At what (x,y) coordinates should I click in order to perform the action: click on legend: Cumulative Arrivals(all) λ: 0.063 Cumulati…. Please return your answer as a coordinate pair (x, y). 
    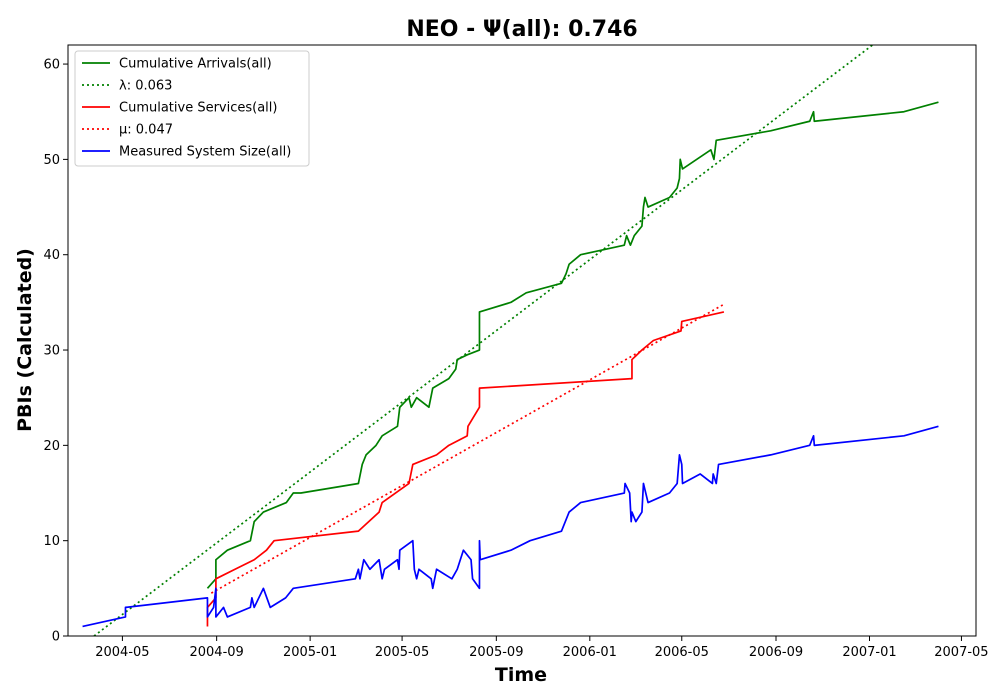
    Looking at the image, I should click on (192, 108).